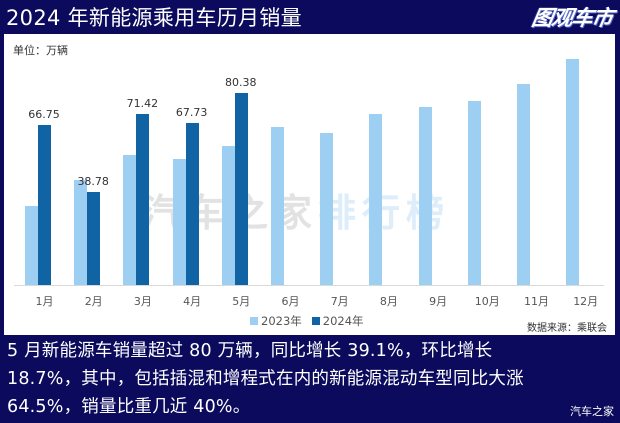 The image size is (620, 423). What do you see at coordinates (192, 301) in the screenshot?
I see `x-tick-label: 4月` at bounding box center [192, 301].